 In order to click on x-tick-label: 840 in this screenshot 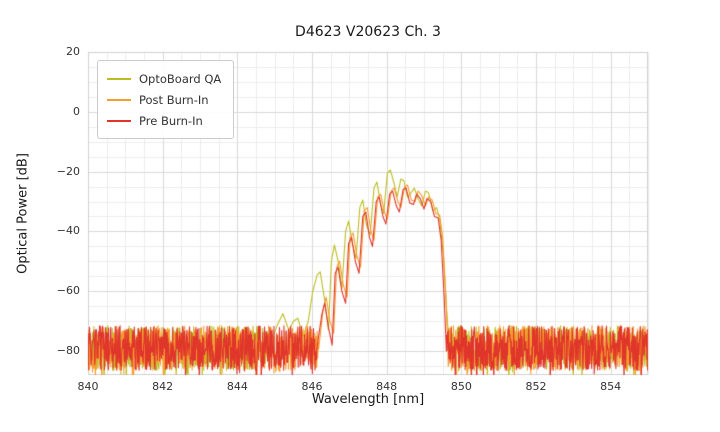, I will do `click(88, 386)`.